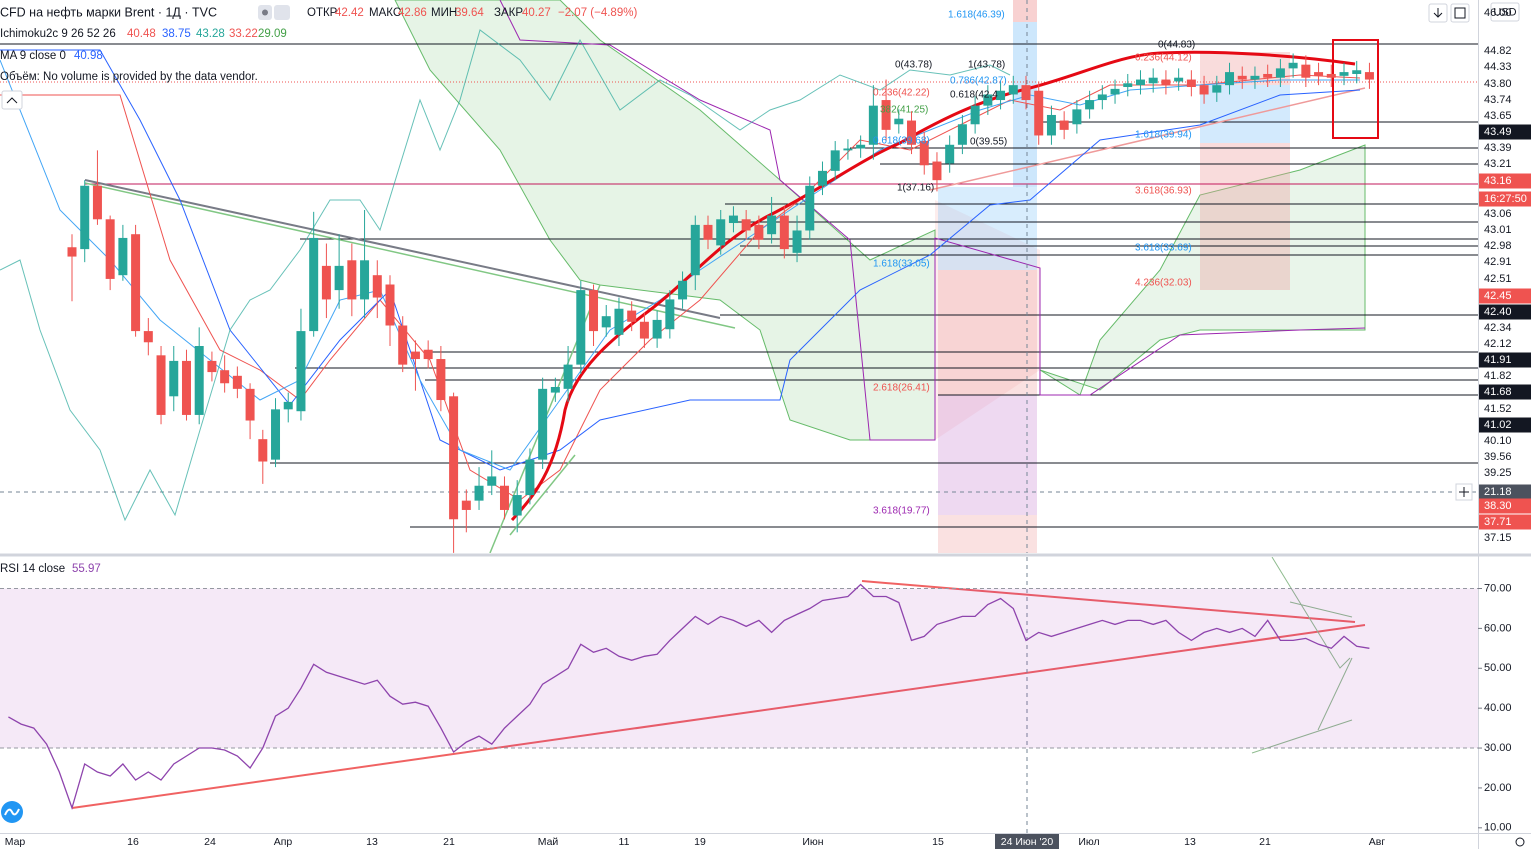  What do you see at coordinates (1498, 230) in the screenshot?
I see `price-axis-label: 43.01` at bounding box center [1498, 230].